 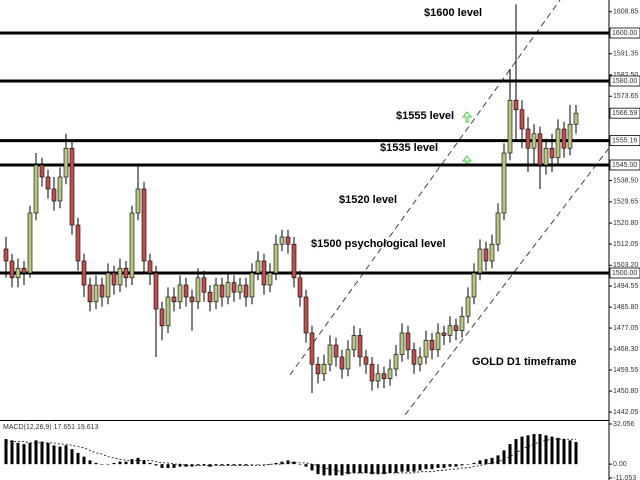 What do you see at coordinates (625, 244) in the screenshot?
I see `y-tick-label: 1512.05` at bounding box center [625, 244].